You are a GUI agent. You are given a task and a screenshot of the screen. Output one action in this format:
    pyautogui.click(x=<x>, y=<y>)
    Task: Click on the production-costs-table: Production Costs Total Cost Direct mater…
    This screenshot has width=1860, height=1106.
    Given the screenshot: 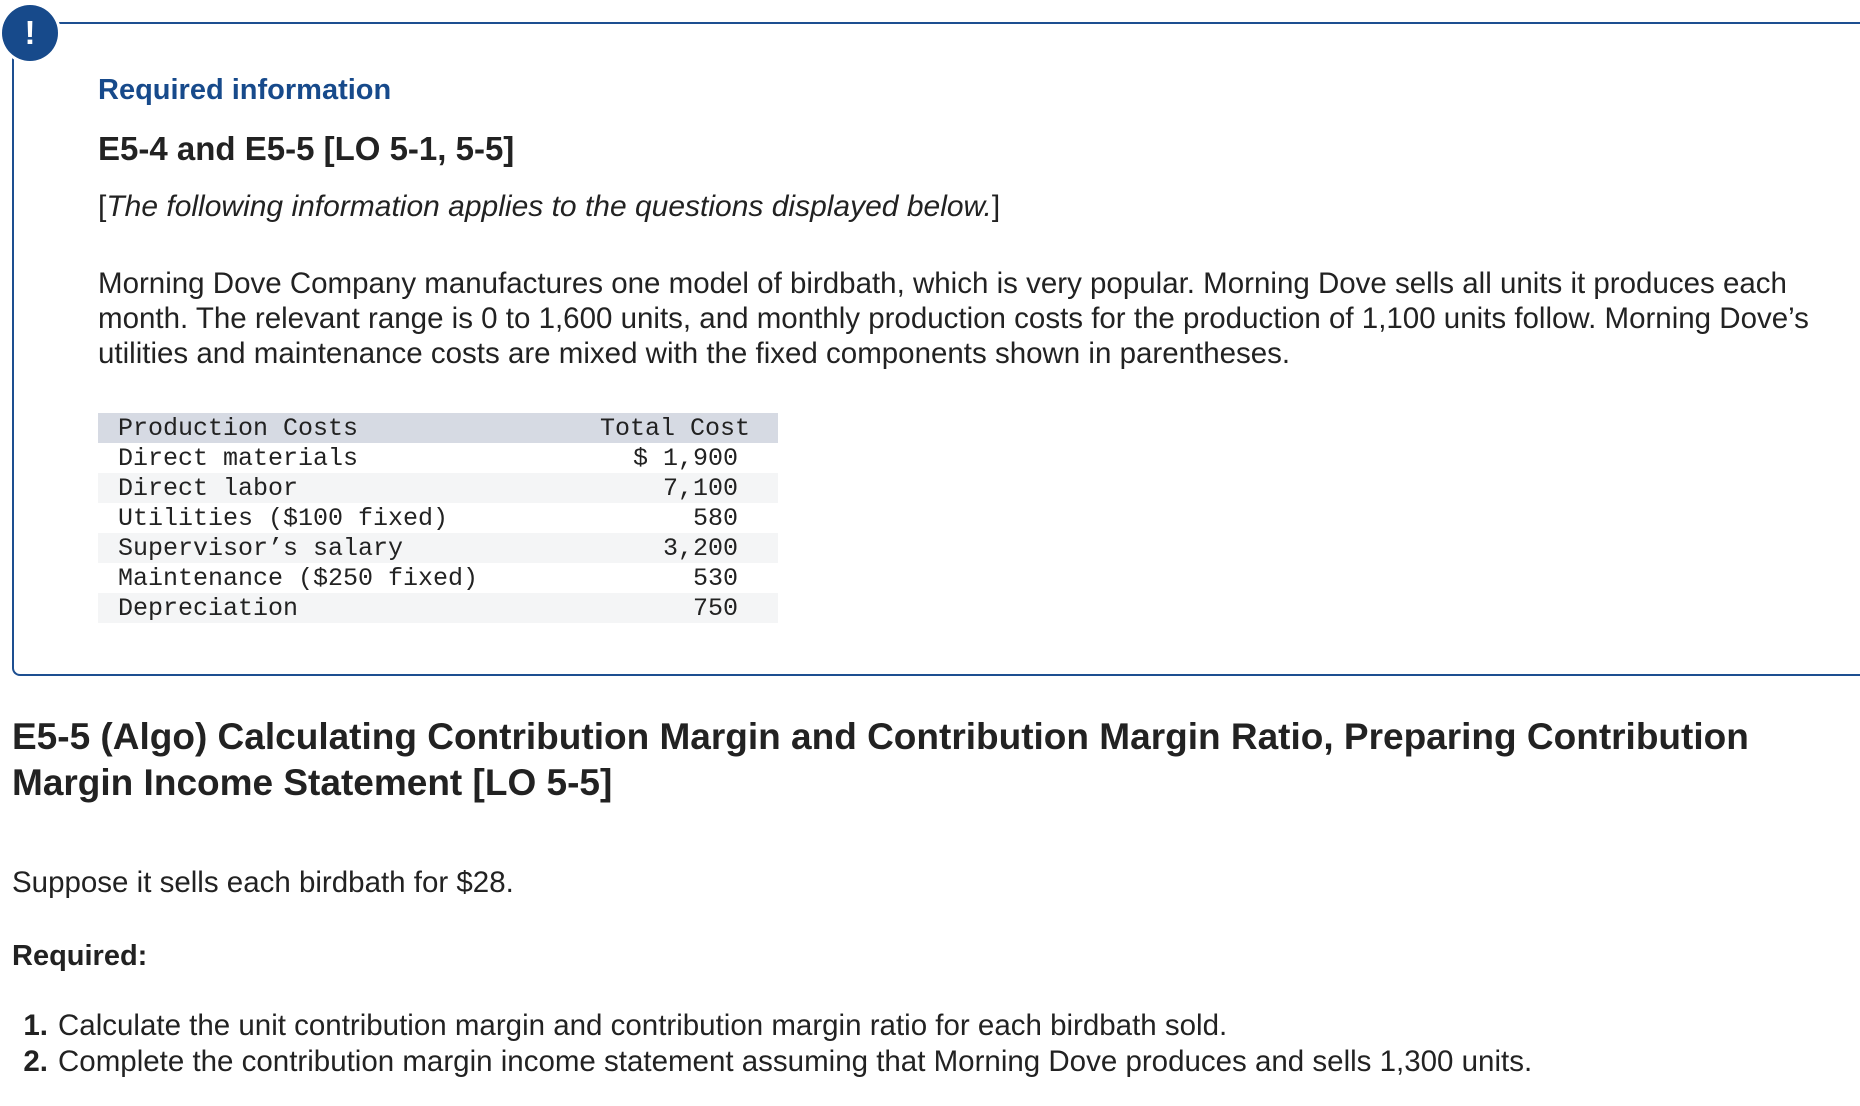 What is the action you would take?
    pyautogui.click(x=438, y=518)
    